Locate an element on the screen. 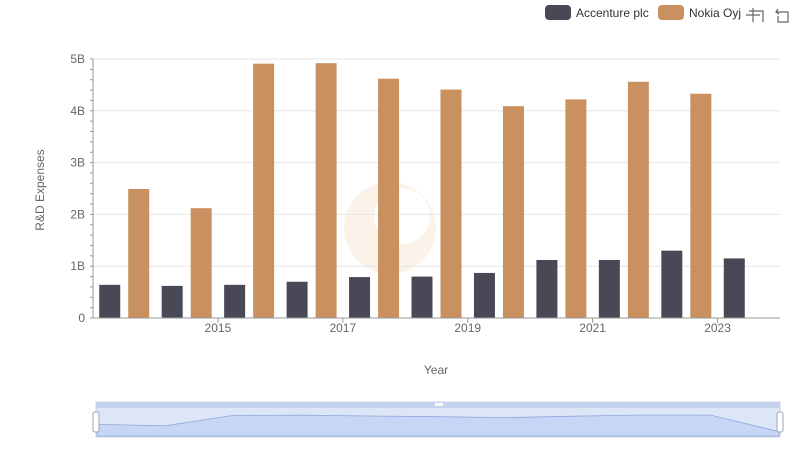  legend-swatch-nokia is located at coordinates (671, 12).